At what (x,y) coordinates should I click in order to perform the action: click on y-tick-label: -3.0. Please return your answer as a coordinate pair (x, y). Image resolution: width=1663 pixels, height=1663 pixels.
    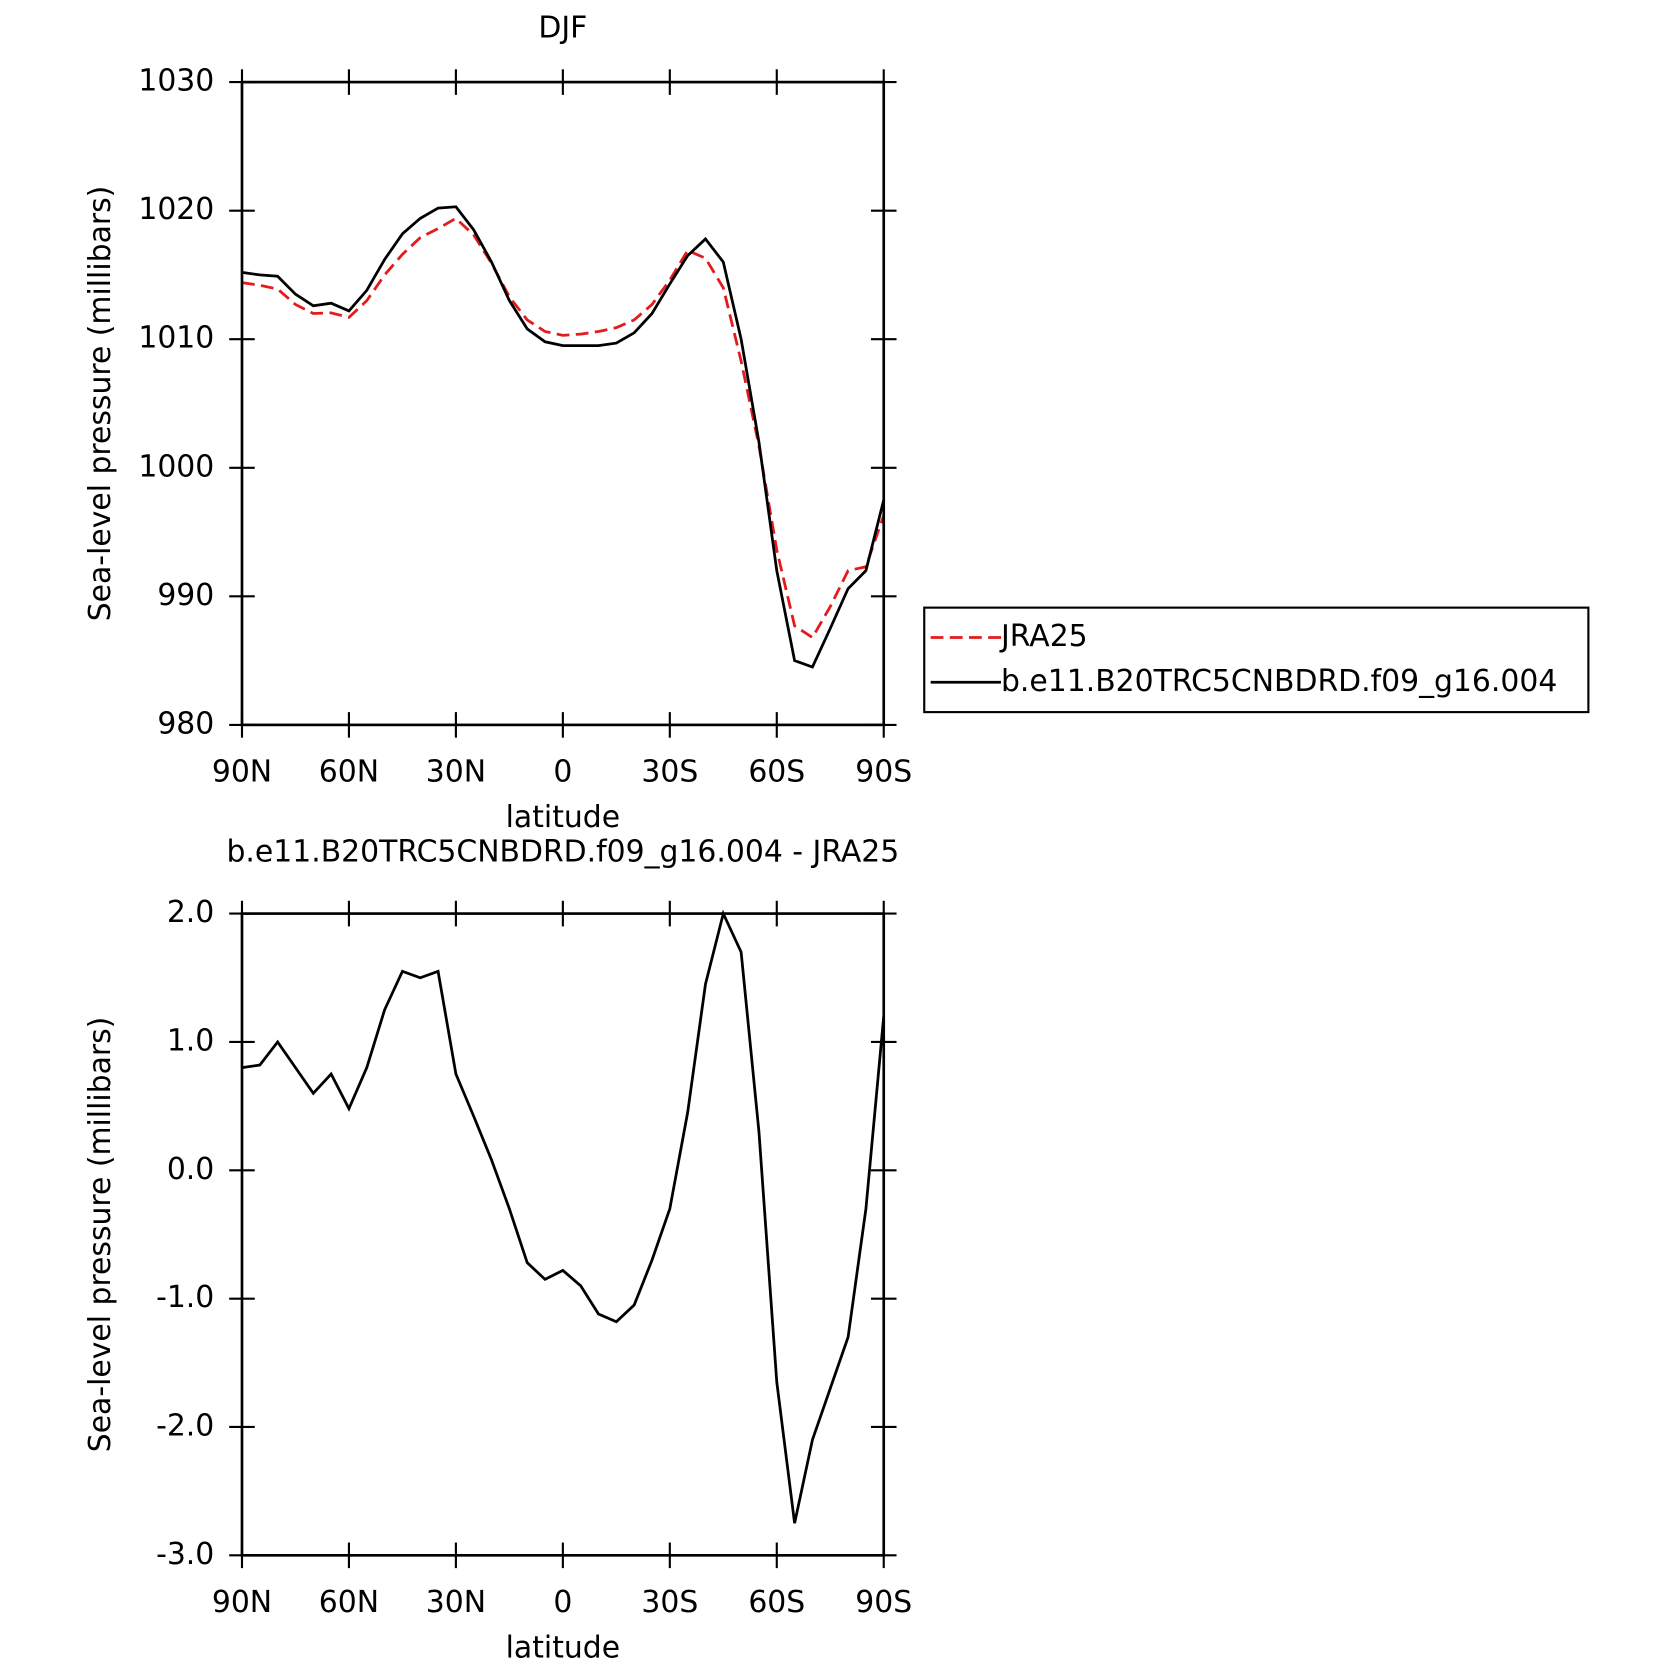
    Looking at the image, I should click on (185, 1554).